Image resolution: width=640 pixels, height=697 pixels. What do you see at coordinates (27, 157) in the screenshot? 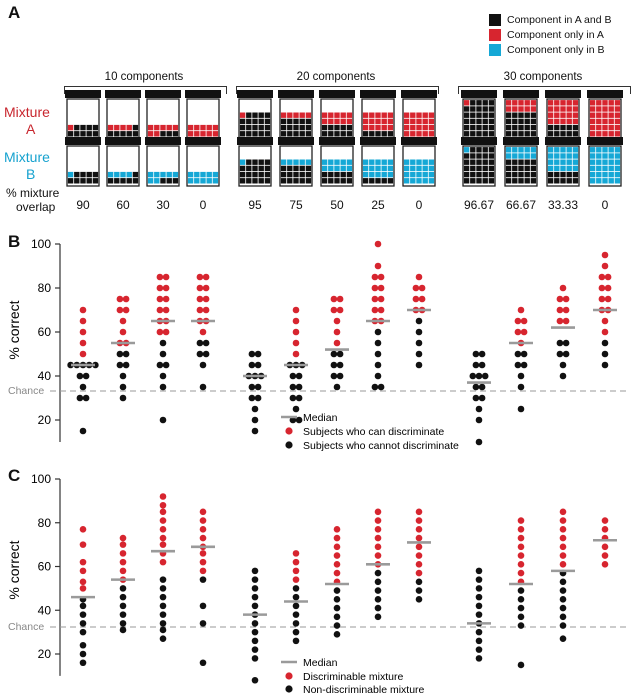
I see `mixture-b-line1: Mixture` at bounding box center [27, 157].